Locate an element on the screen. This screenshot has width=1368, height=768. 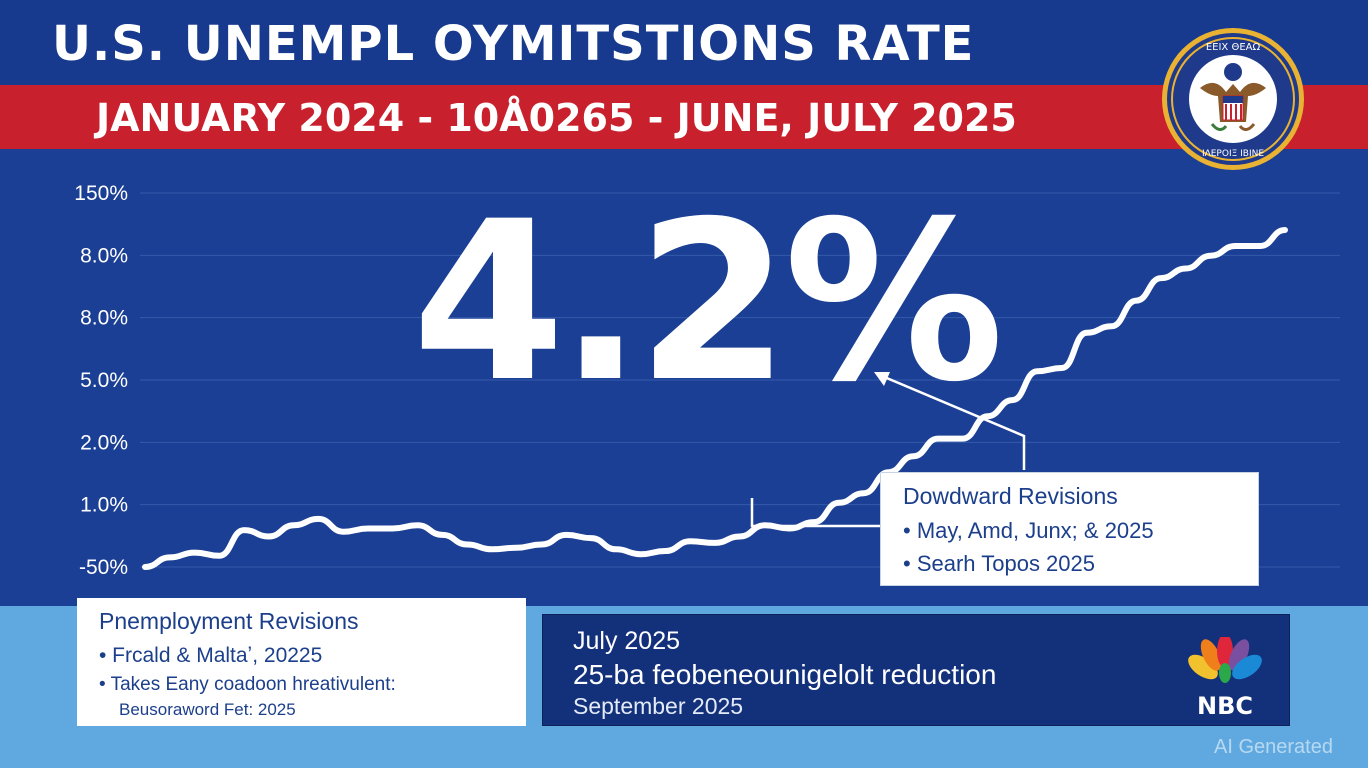
y-tick-label: 5.0% is located at coordinates (104, 380).